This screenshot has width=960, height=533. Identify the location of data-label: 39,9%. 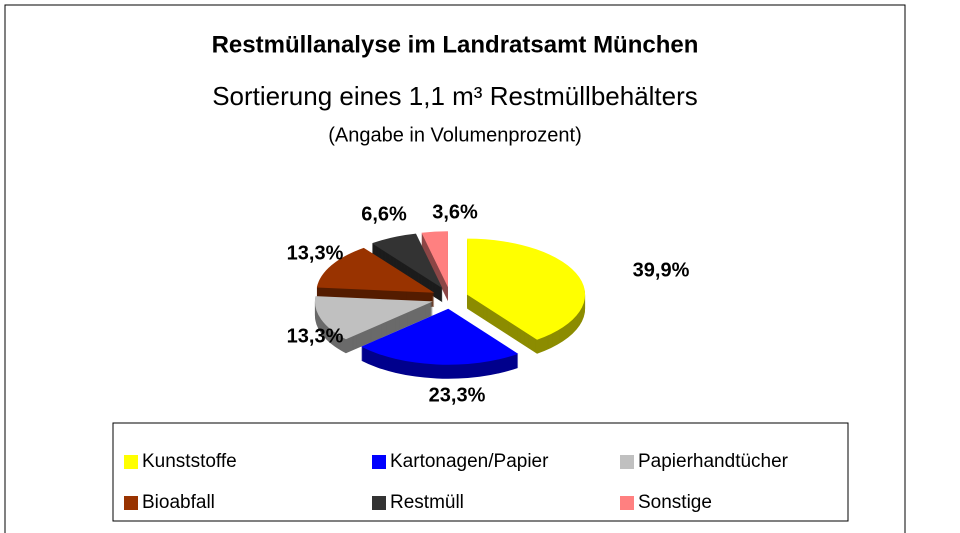
(661, 270).